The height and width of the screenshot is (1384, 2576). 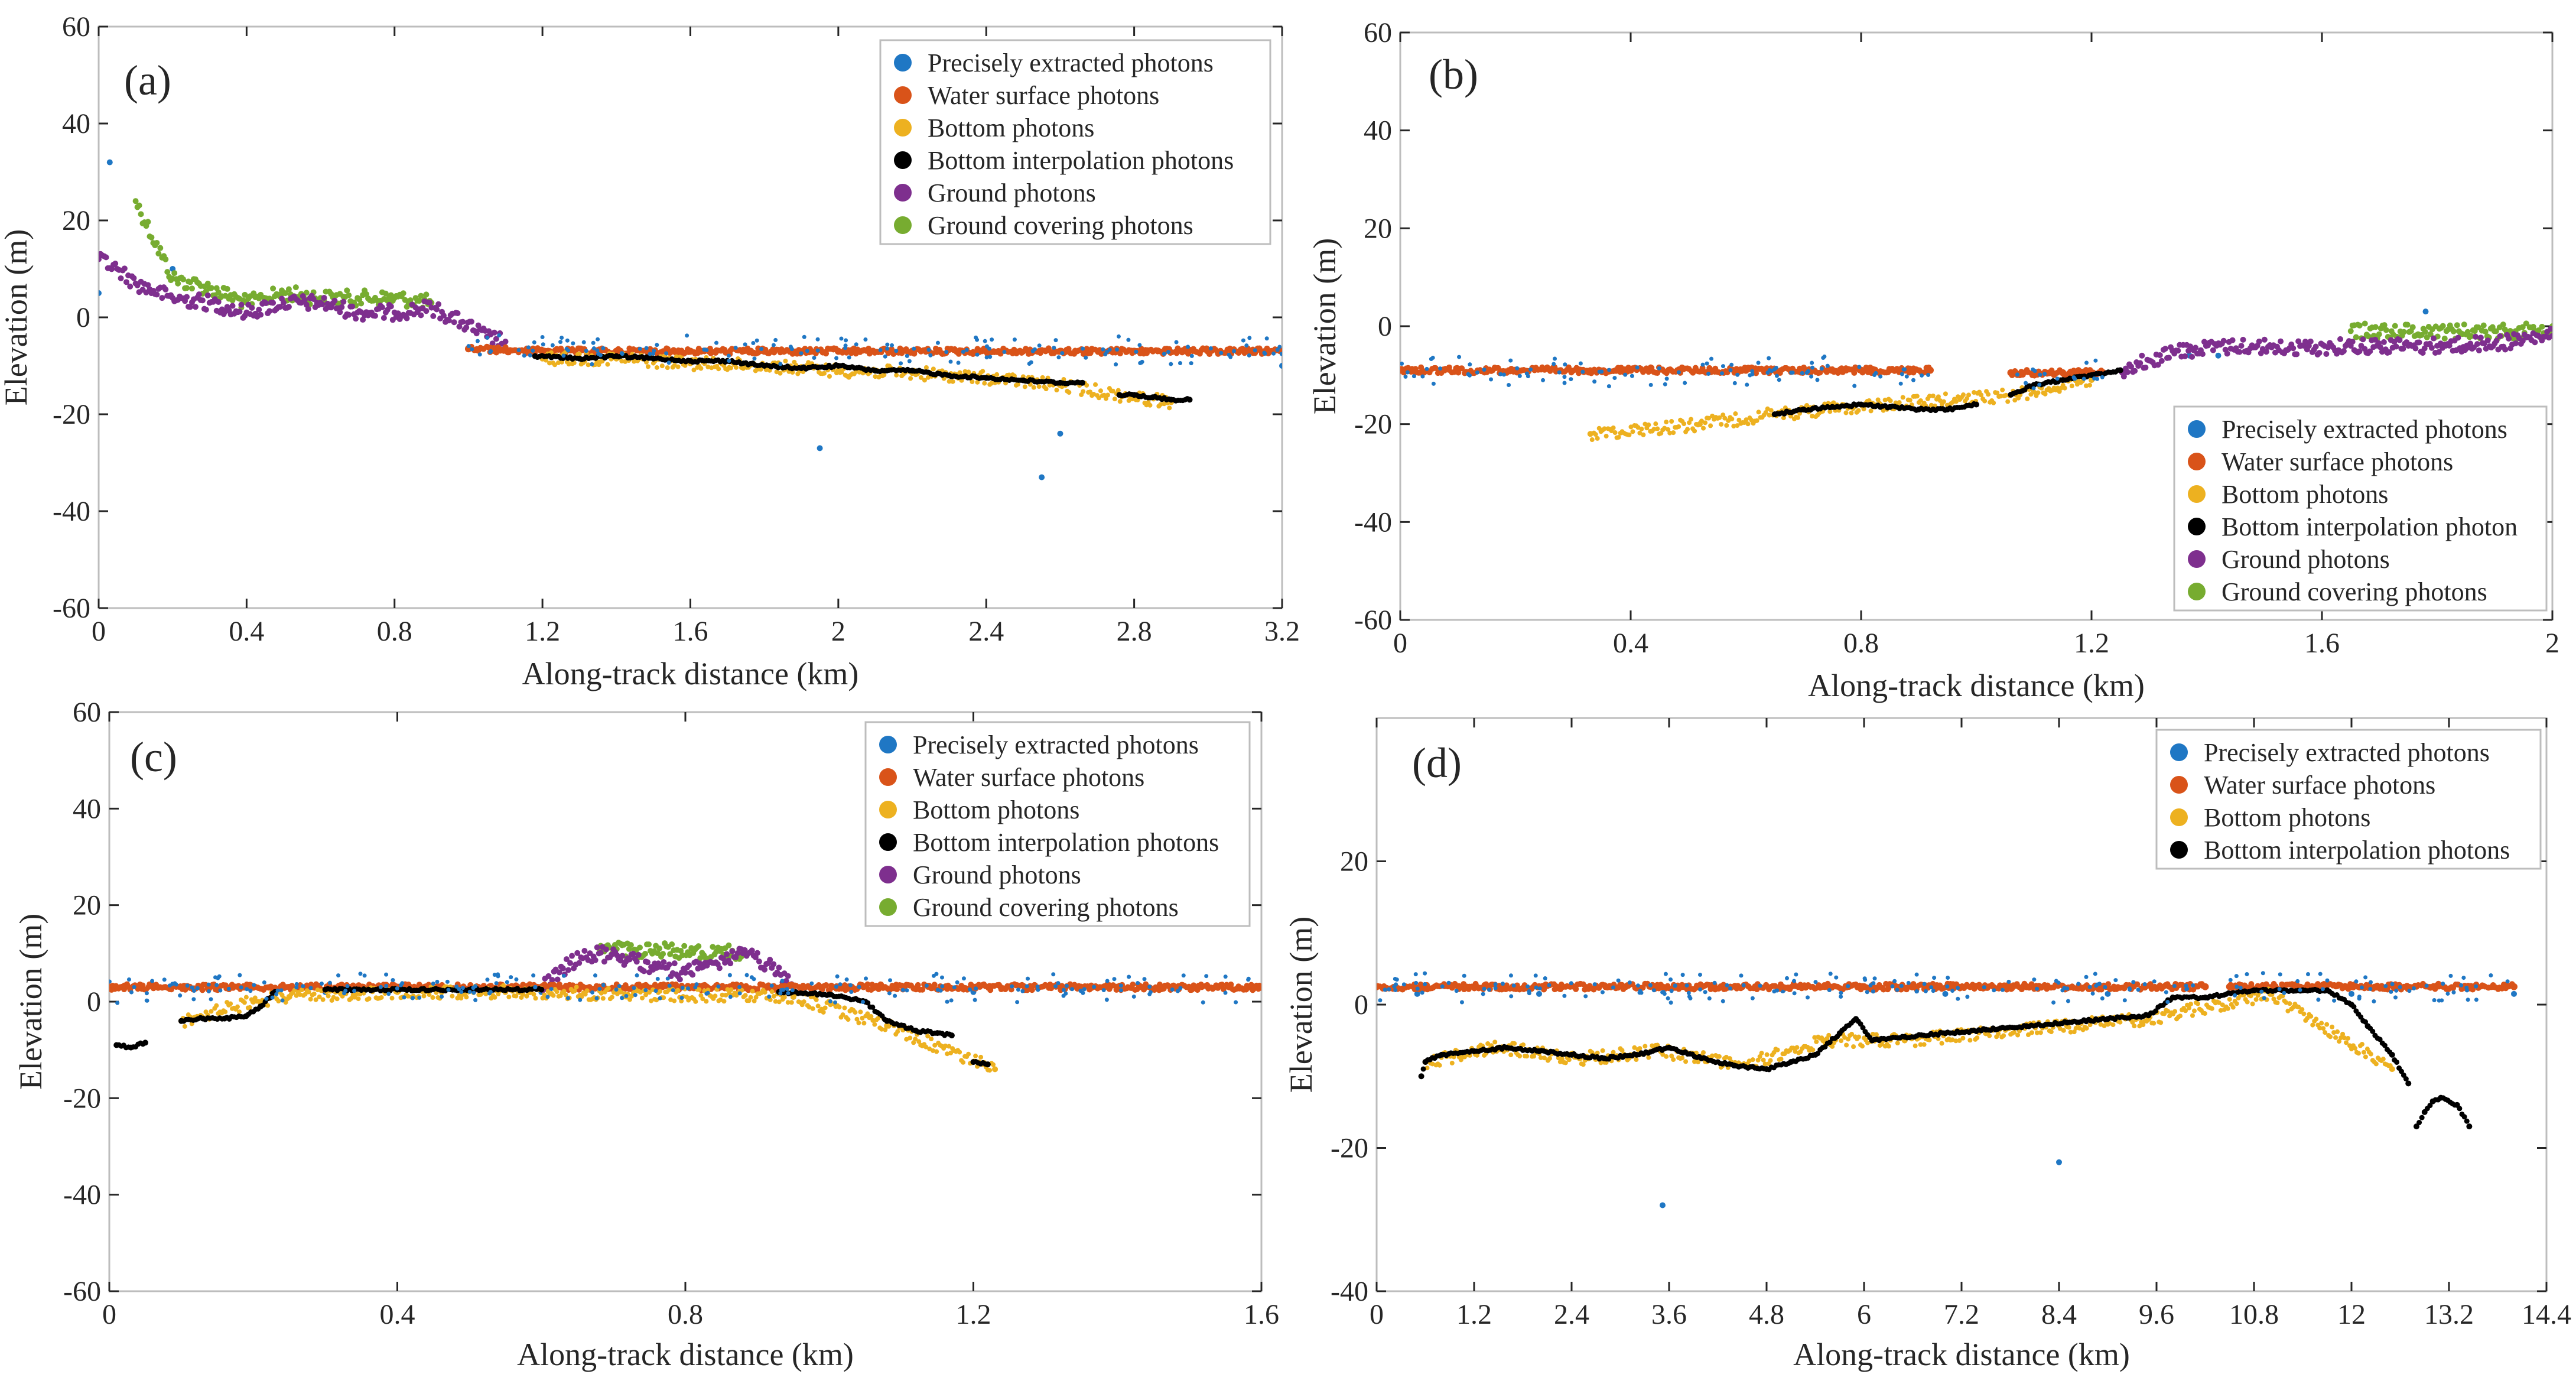 What do you see at coordinates (986, 631) in the screenshot?
I see `x-tick-label: 2.4` at bounding box center [986, 631].